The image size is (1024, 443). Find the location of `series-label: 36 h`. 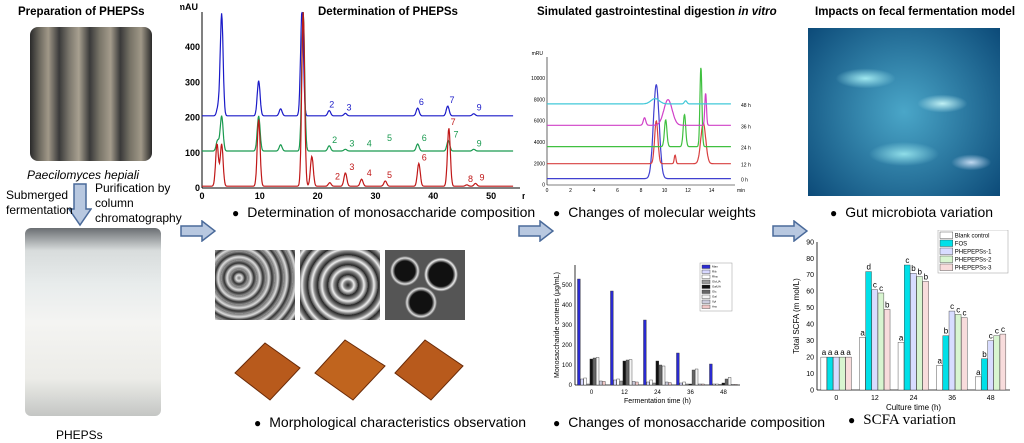

series-label: 36 h is located at coordinates (746, 127).